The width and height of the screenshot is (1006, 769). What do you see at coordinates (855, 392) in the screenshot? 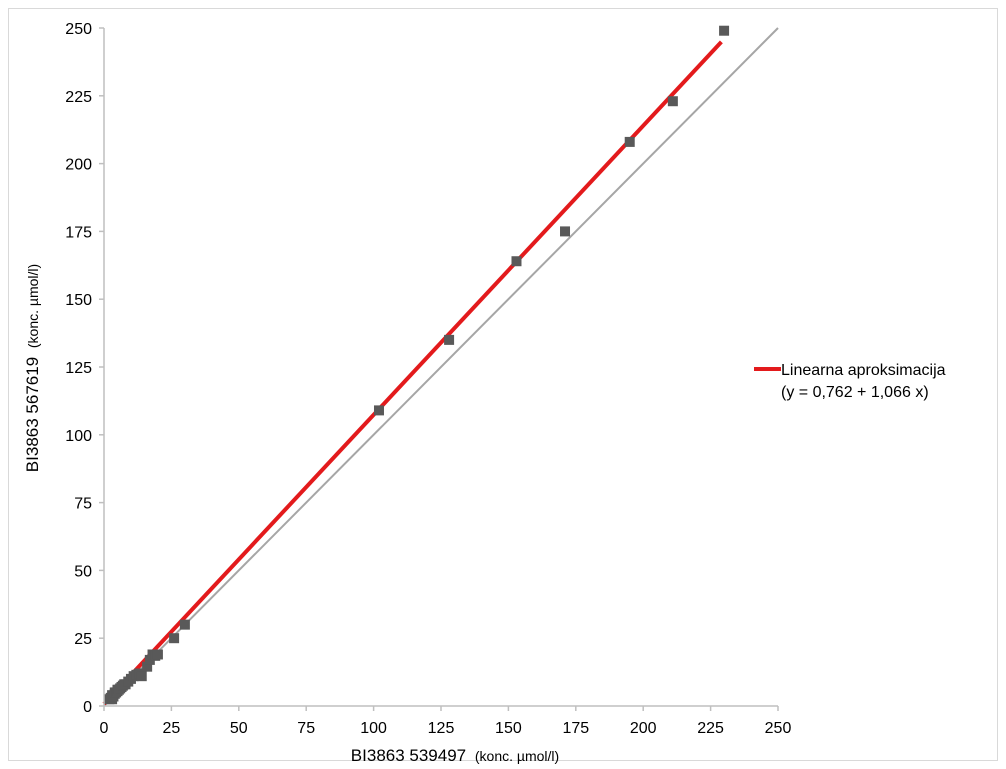
I see `legend-fit-equation: (y = 0,762 + 1,066 x)` at bounding box center [855, 392].